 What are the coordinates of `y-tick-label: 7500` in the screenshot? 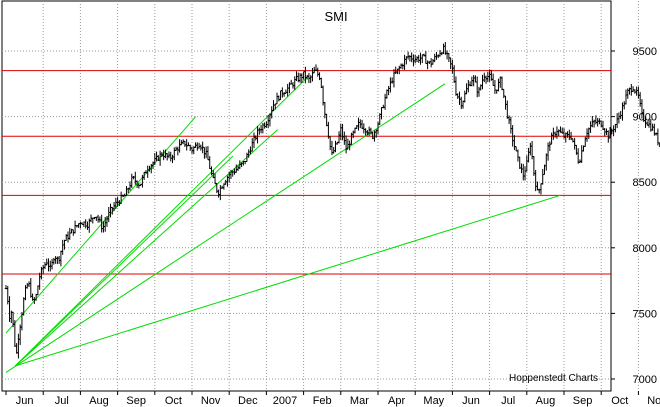 It's located at (645, 314).